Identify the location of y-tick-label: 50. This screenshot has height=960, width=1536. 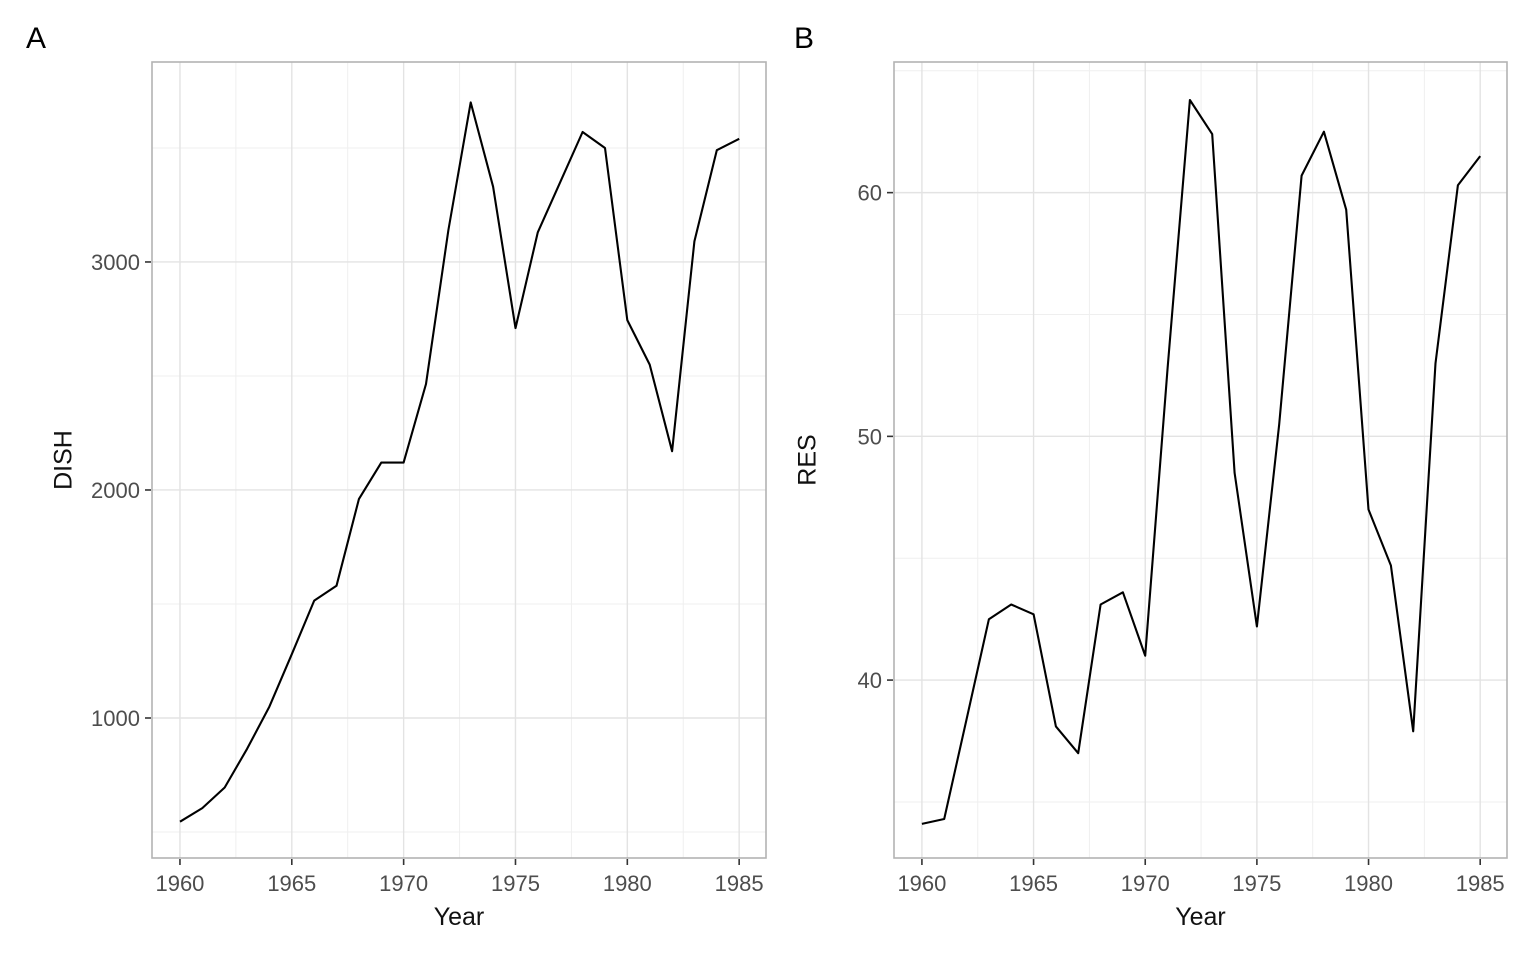
(870, 436).